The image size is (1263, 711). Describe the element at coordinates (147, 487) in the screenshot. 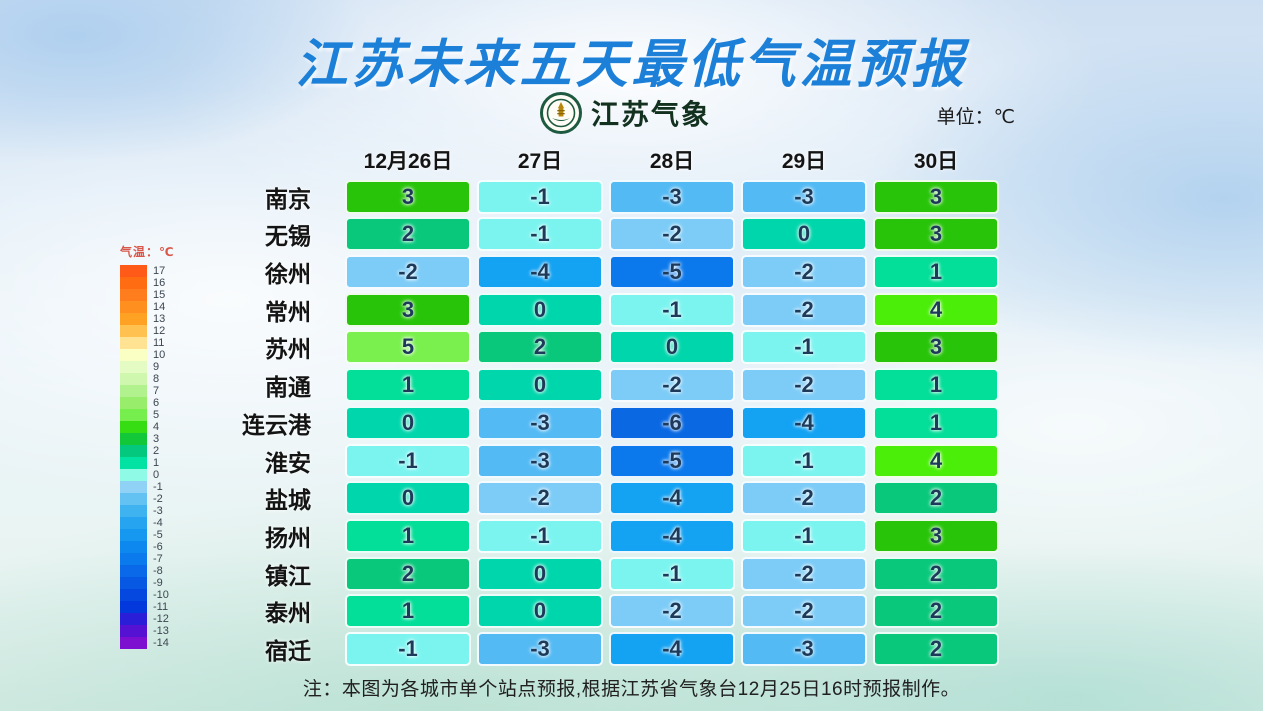

I see `legend-entry: -1` at that location.